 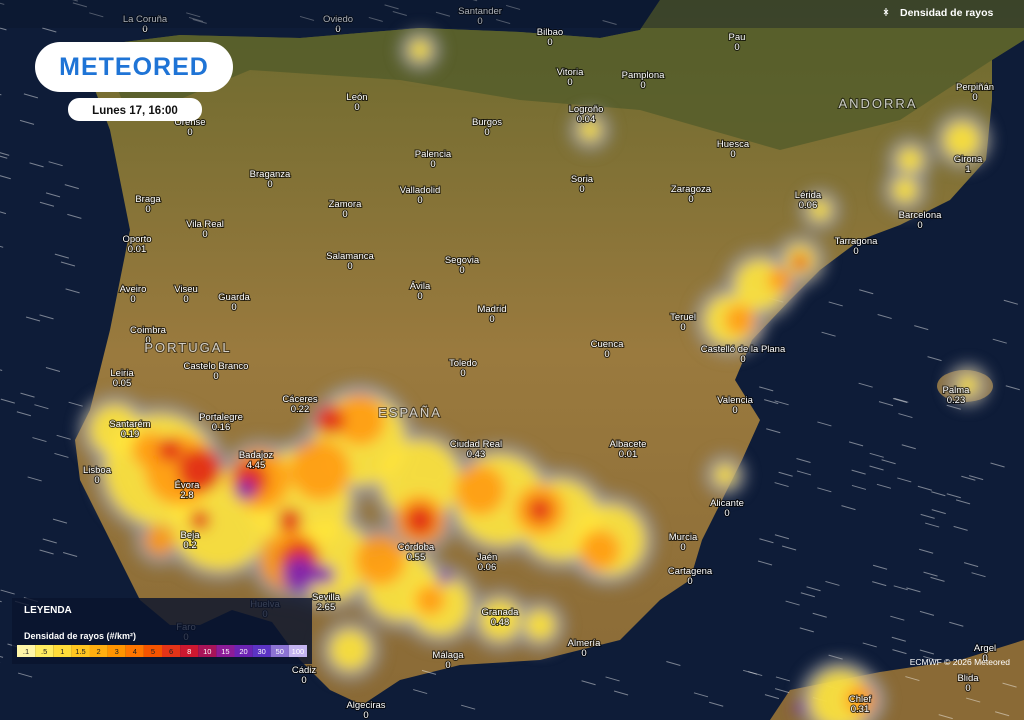 What do you see at coordinates (97, 470) in the screenshot?
I see `city-name: Lisboa` at bounding box center [97, 470].